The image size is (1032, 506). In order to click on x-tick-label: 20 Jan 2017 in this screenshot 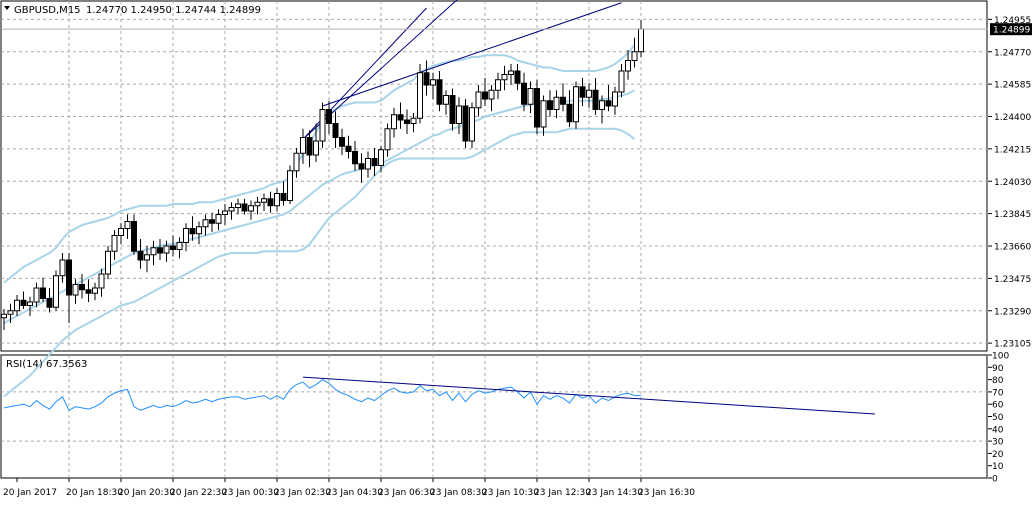, I will do `click(30, 493)`.